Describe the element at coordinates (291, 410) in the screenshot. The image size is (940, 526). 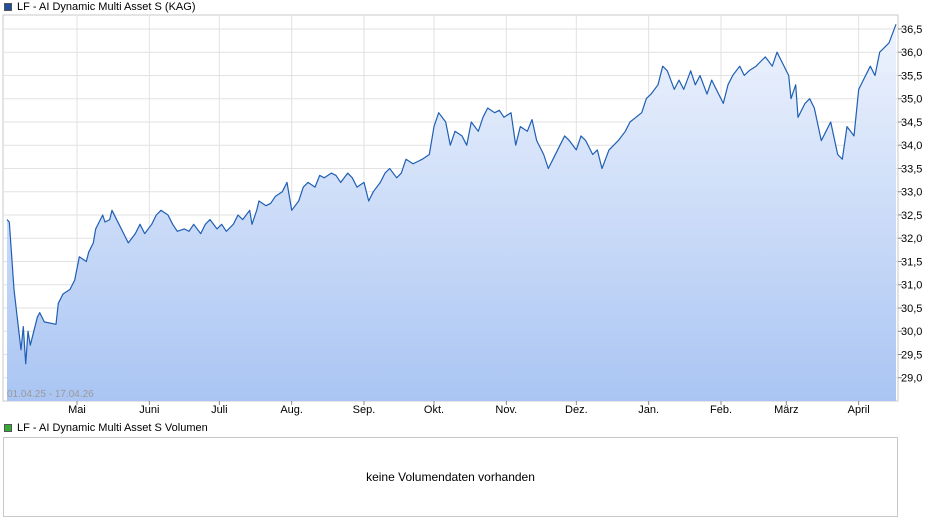
I see `x-tick-label: Aug.` at that location.